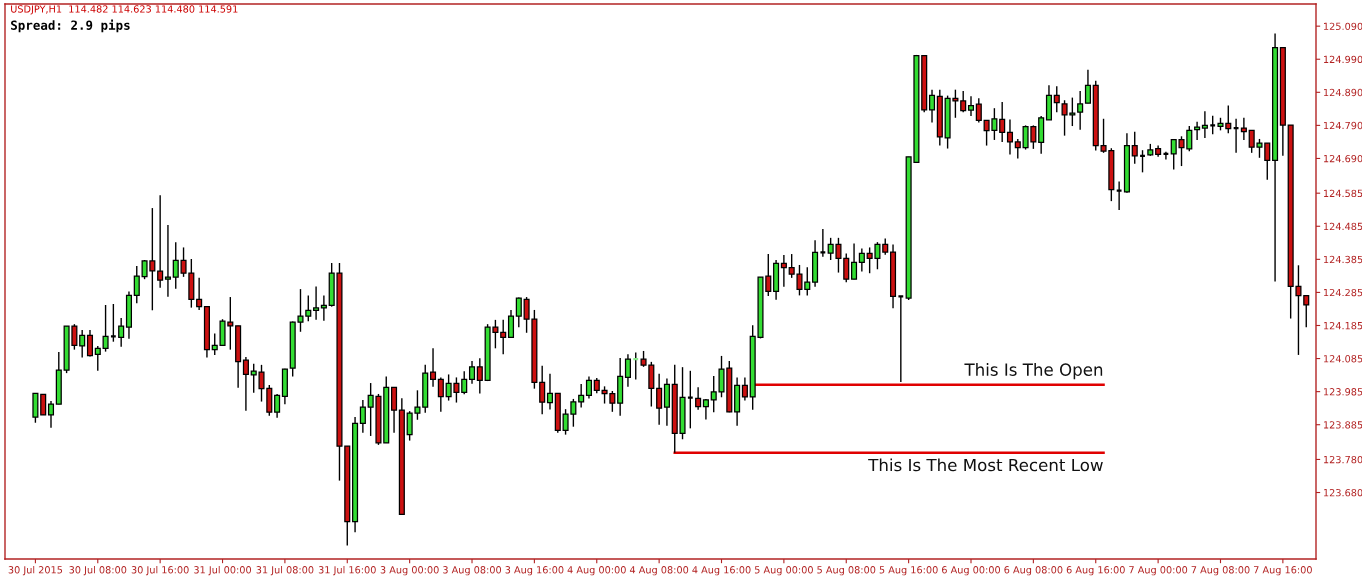 The height and width of the screenshot is (576, 1362). I want to click on x-tick-label: 6 Aug 08:00, so click(1033, 571).